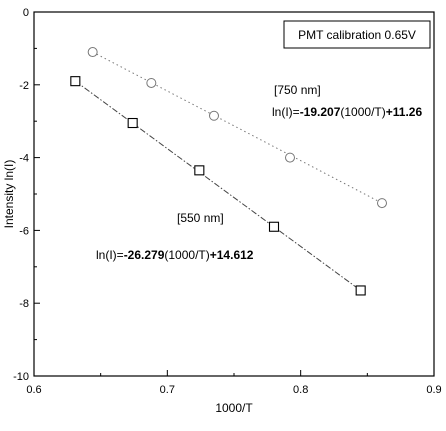 This screenshot has width=446, height=431. What do you see at coordinates (186, 255) in the screenshot?
I see `series-550-eq-mid: (1000/T)` at bounding box center [186, 255].